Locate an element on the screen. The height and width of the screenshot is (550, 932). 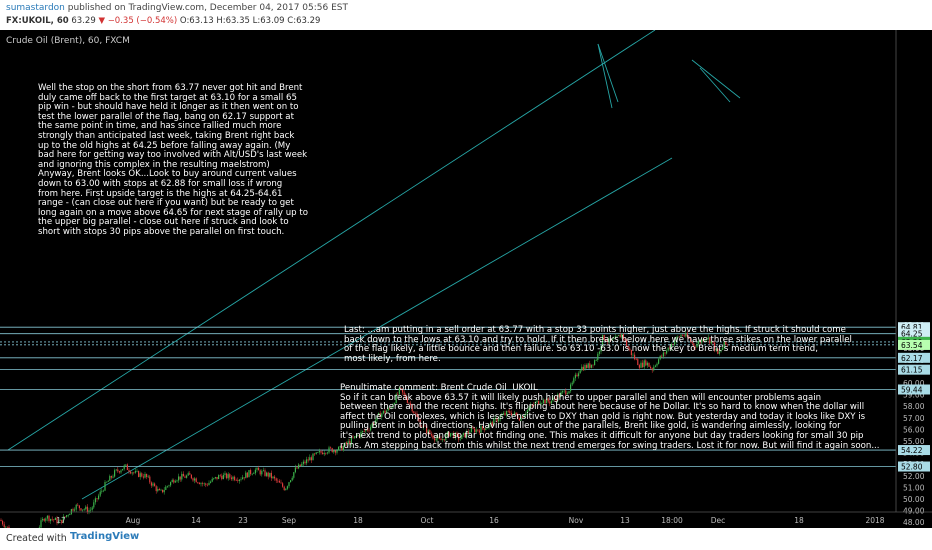
y-tick-label: 58.00 is located at coordinates (914, 406).